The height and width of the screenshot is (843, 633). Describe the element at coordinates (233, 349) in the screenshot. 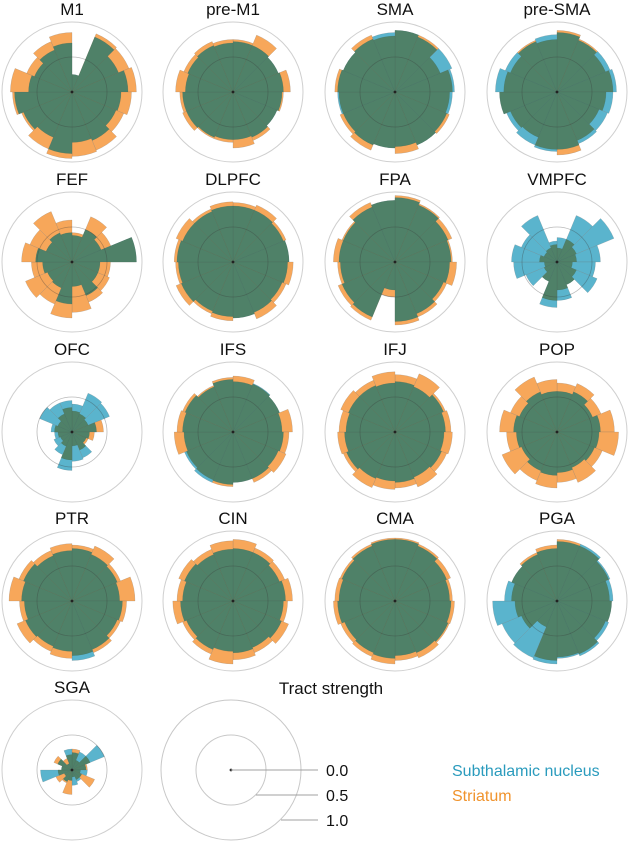

I see `polar-title-ifs: IFS` at that location.